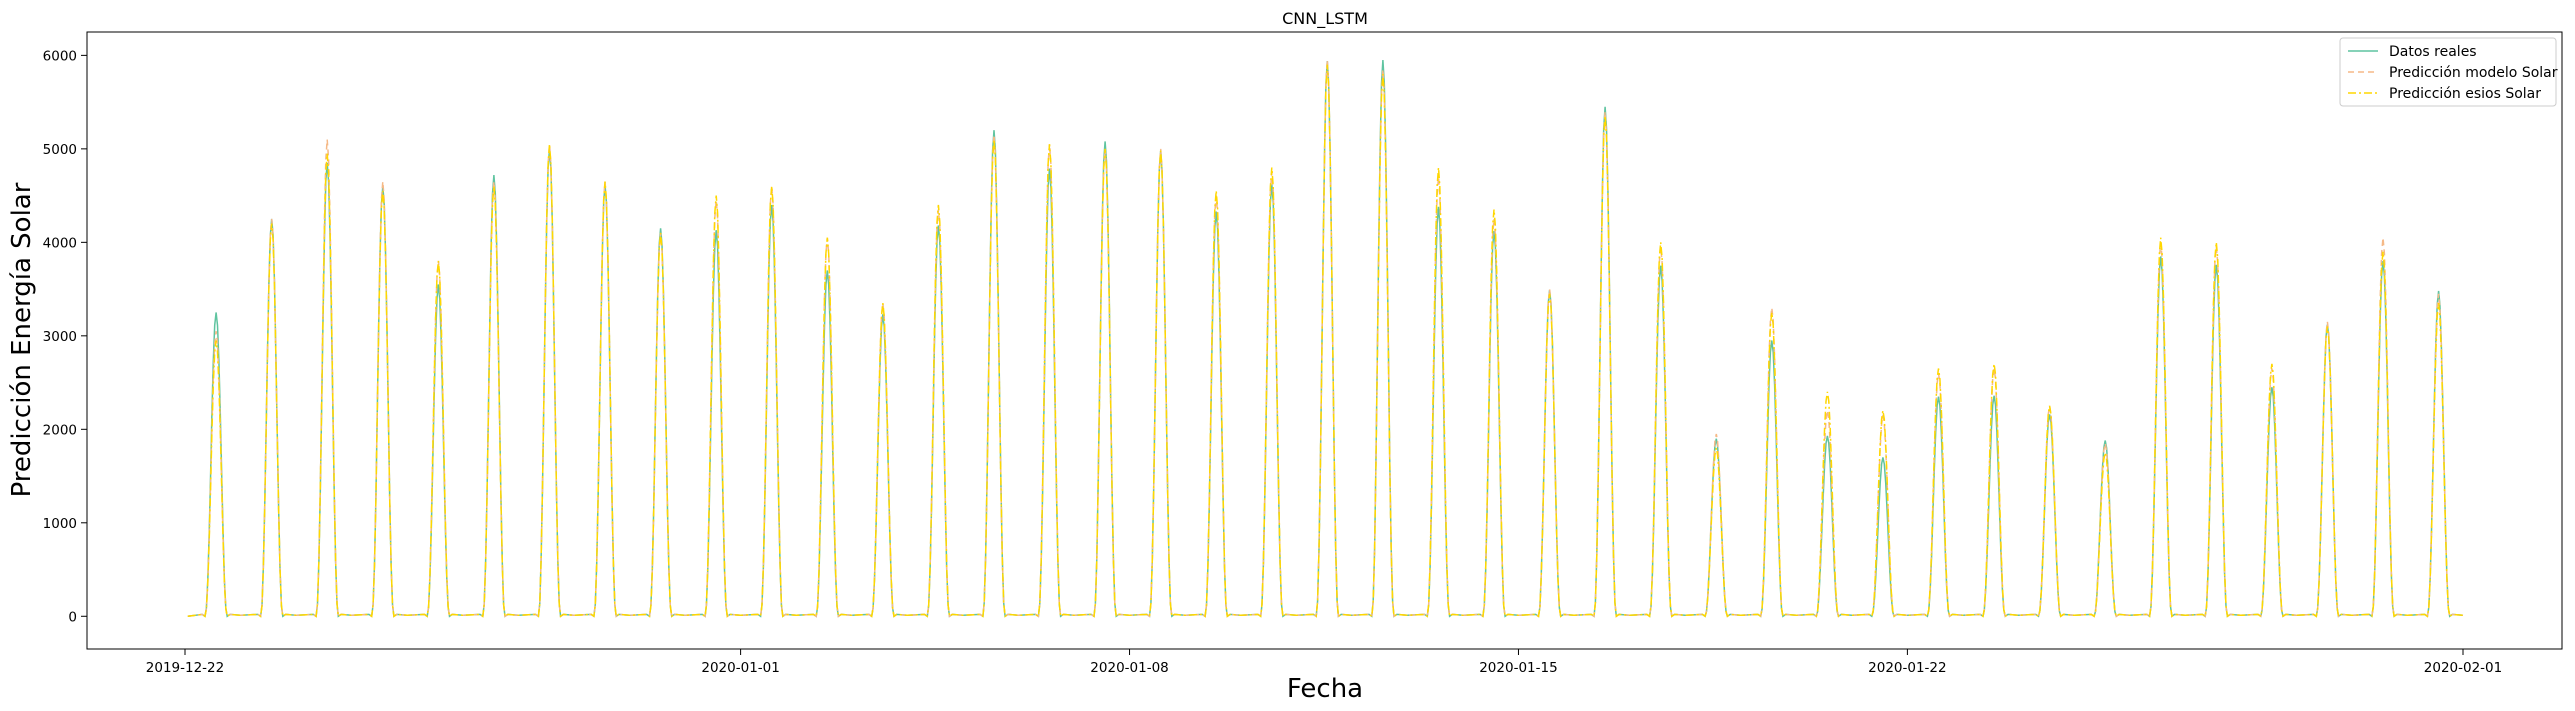 This screenshot has width=2575, height=711. I want to click on x-tick-label: 2020-01-15, so click(1518, 668).